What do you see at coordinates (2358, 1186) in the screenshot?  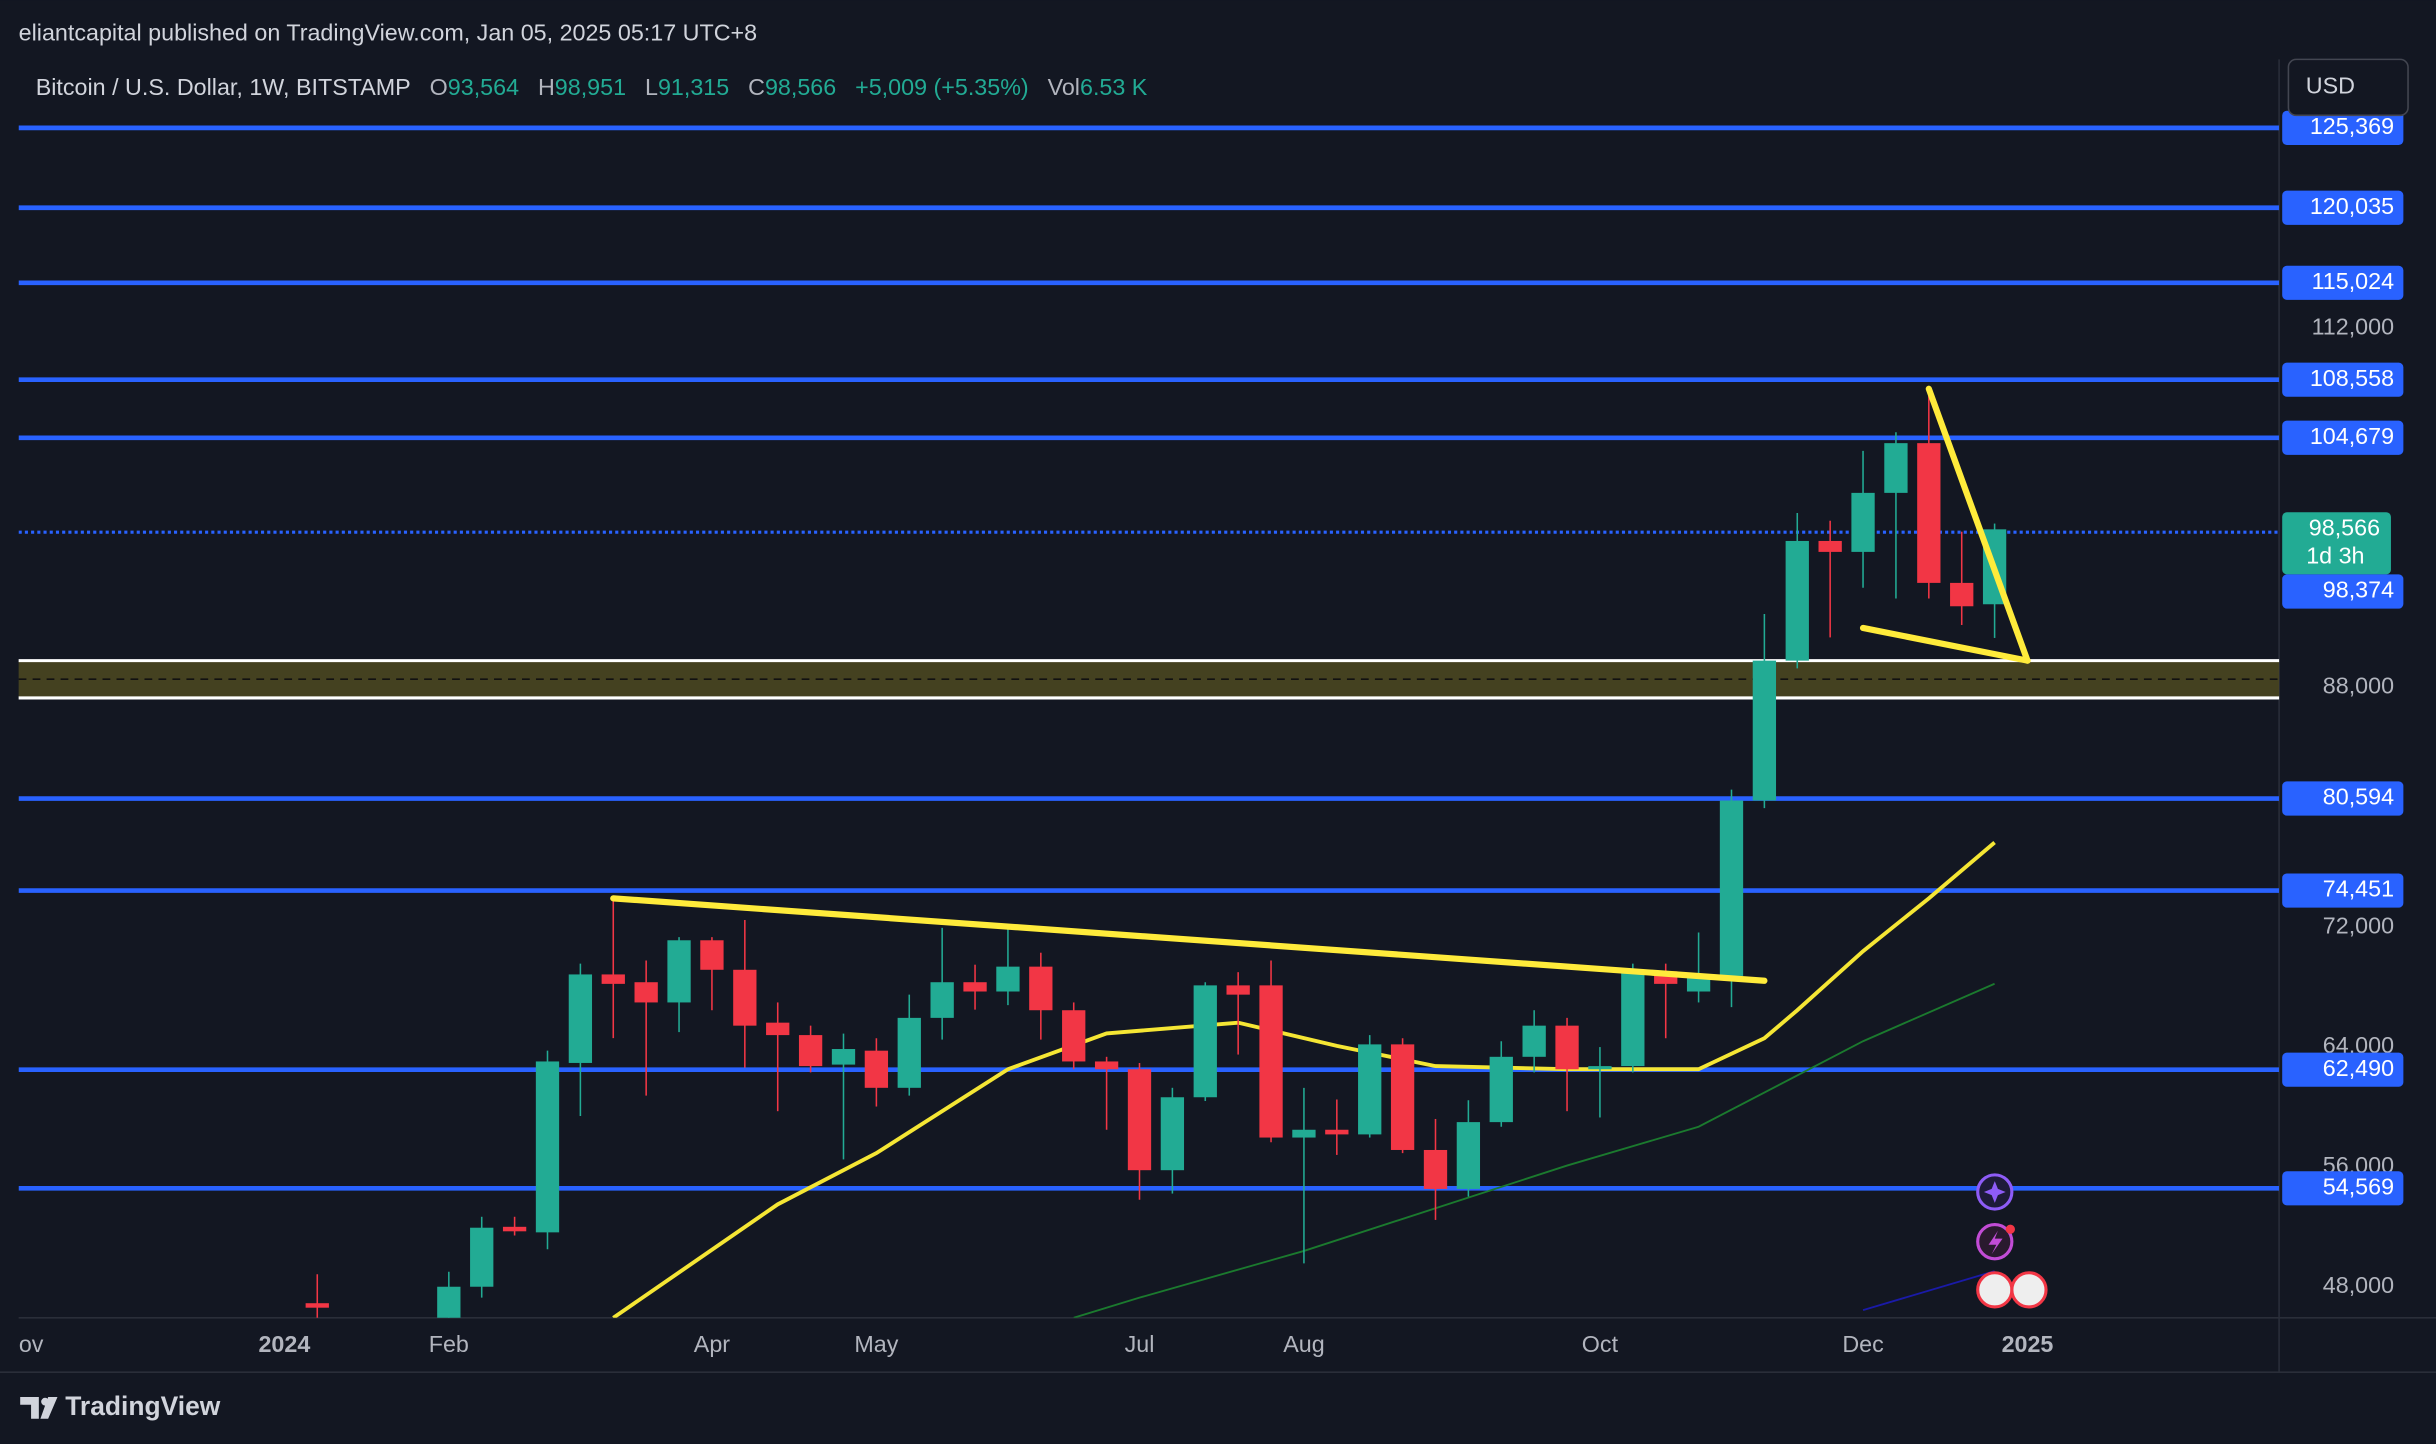 I see `level-label: 54,569` at bounding box center [2358, 1186].